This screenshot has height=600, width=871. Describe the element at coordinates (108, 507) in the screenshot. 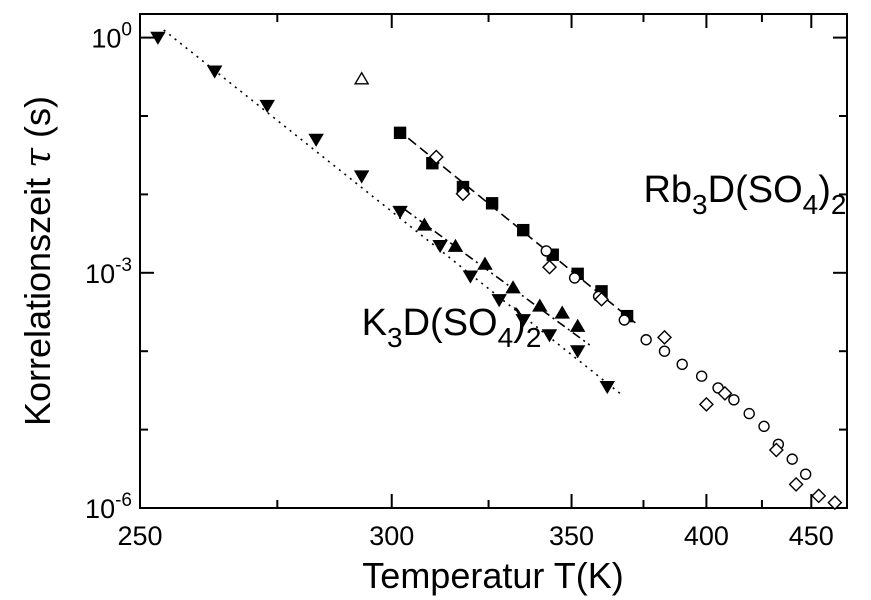

I see `y-tick-label: 10⁻⁶` at that location.